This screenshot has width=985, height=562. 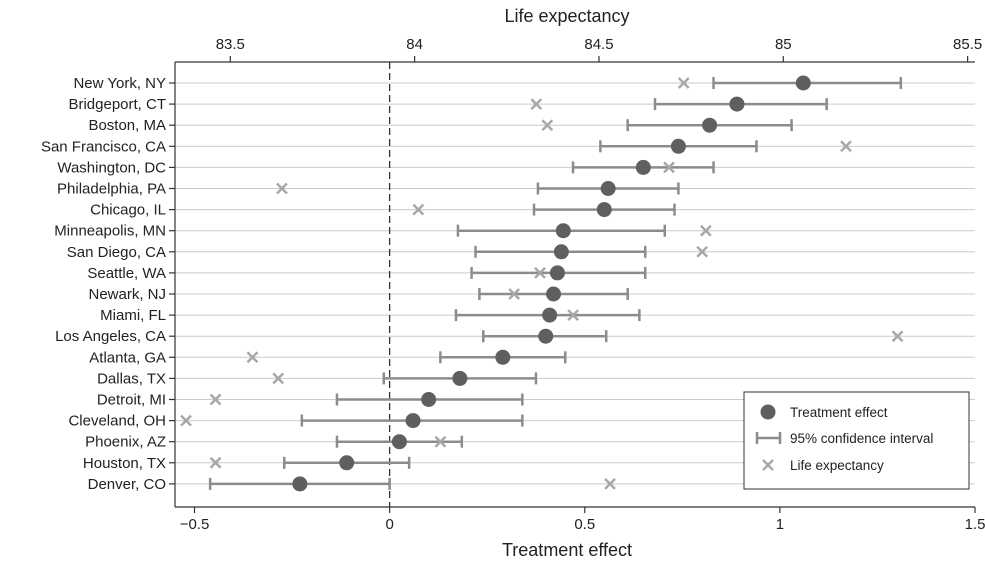 What do you see at coordinates (195, 524) in the screenshot?
I see `bottom-tick-label: −0.5` at bounding box center [195, 524].